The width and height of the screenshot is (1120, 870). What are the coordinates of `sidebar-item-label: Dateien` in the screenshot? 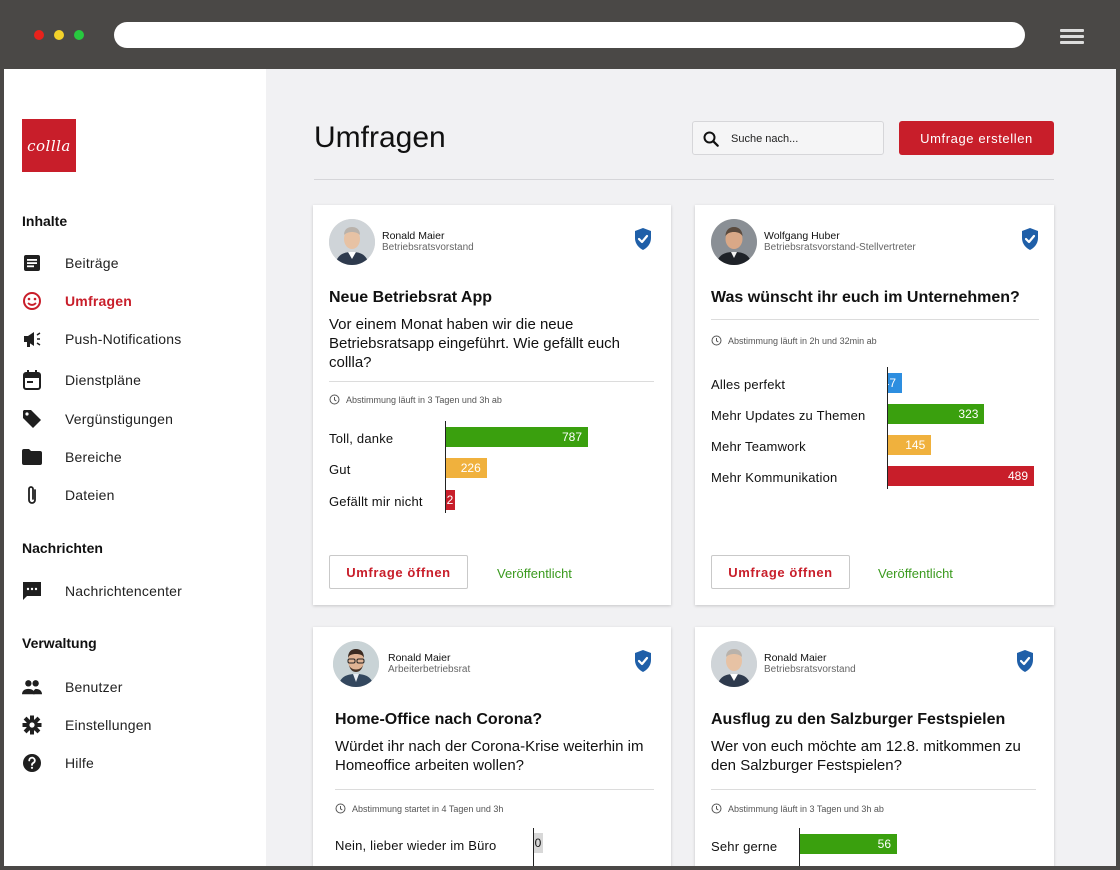 It's located at (90, 495).